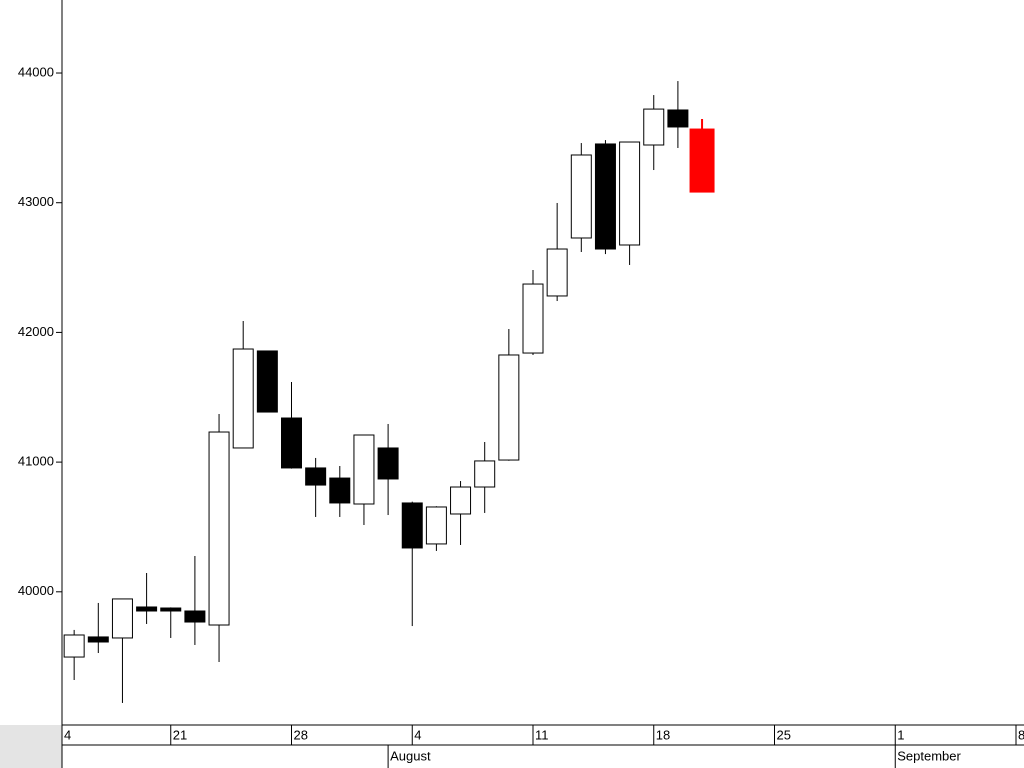 This screenshot has width=1024, height=768. What do you see at coordinates (36, 201) in the screenshot?
I see `y-tick-label: 43000` at bounding box center [36, 201].